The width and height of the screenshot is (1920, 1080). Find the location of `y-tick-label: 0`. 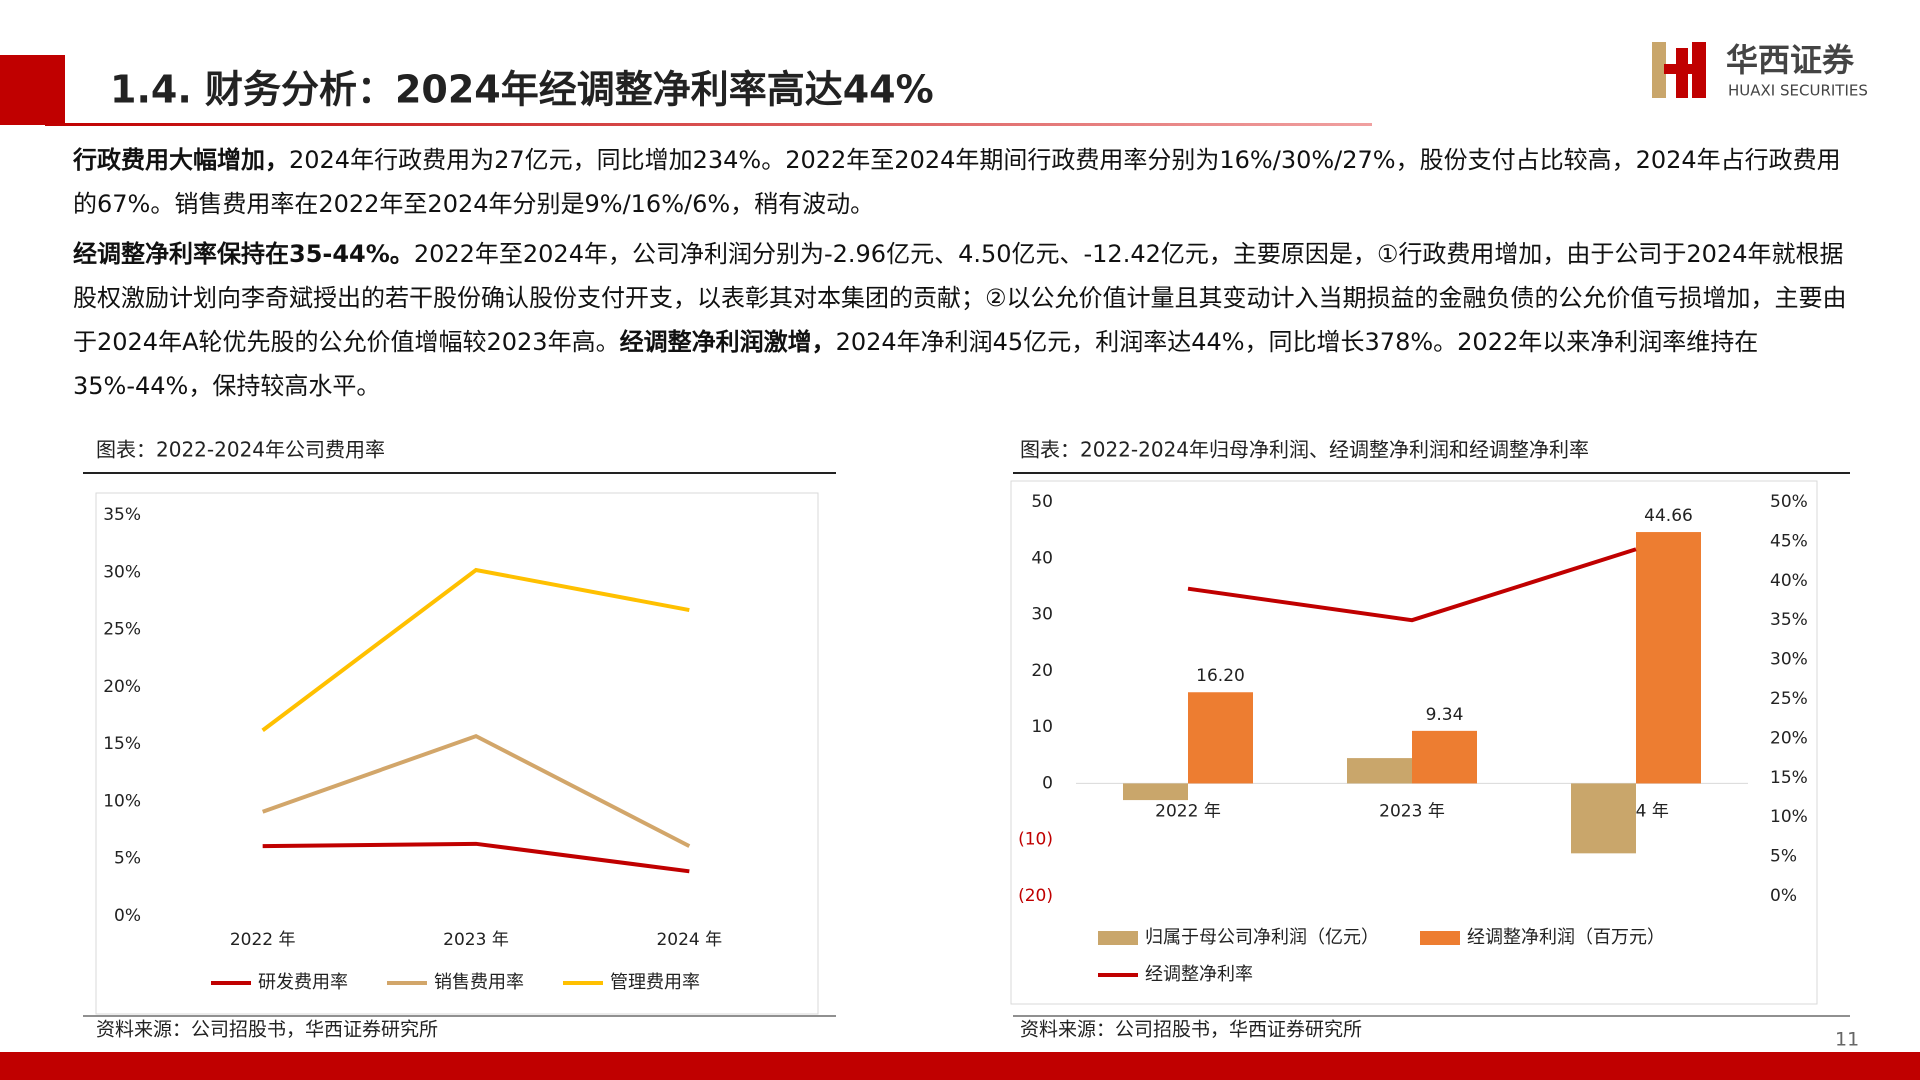

y-tick-label: 0 is located at coordinates (1047, 783).